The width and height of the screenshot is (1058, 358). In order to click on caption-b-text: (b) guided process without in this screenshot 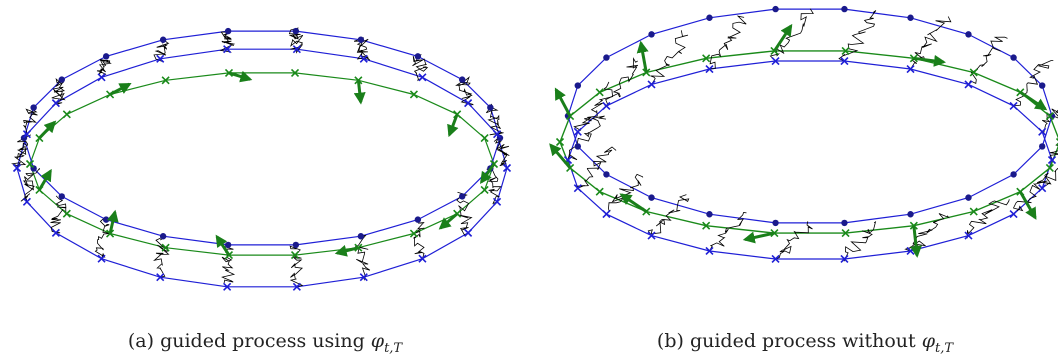, I will do `click(789, 341)`.